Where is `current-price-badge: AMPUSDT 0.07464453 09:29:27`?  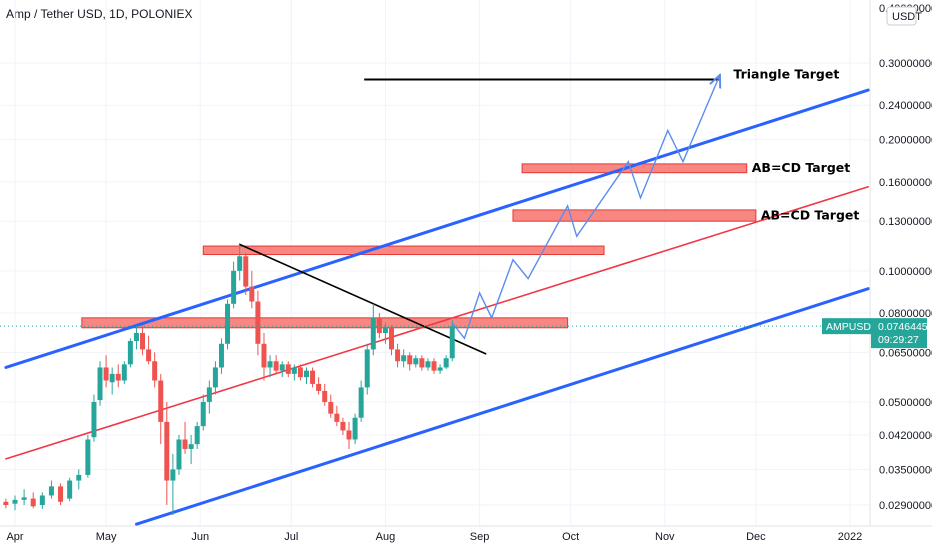
current-price-badge: AMPUSDT 0.07464453 09:29:27 is located at coordinates (466, 333).